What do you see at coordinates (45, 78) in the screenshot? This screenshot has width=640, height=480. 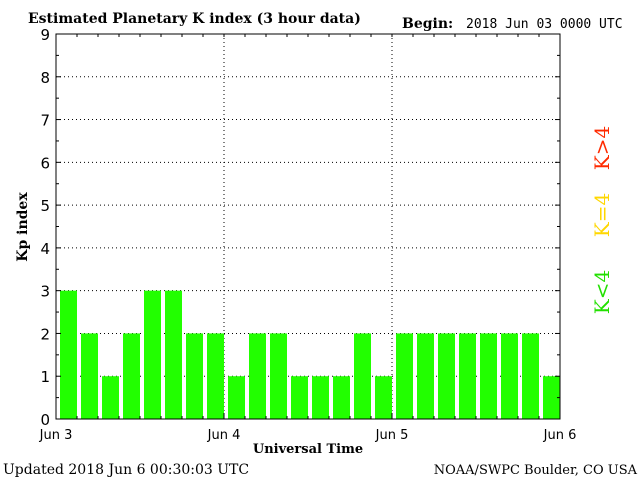 I see `y-tick-label: 8` at bounding box center [45, 78].